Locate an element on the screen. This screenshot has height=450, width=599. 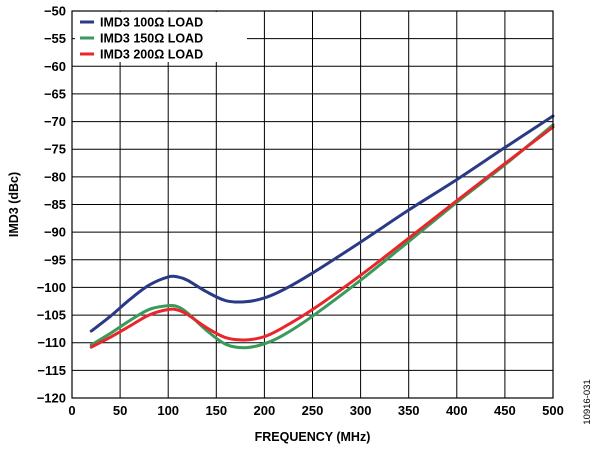
x-tick-label: 300 is located at coordinates (361, 410).